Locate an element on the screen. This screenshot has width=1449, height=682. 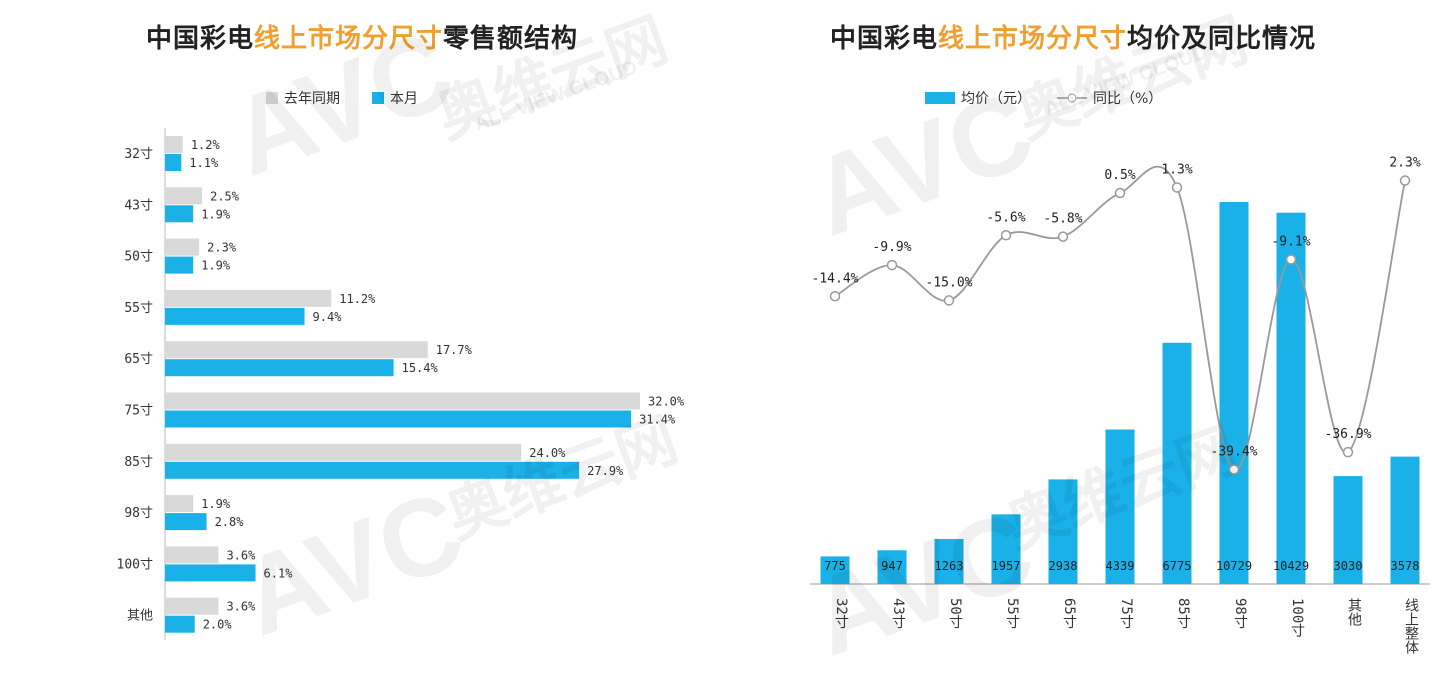
avg-price-label: 1263 is located at coordinates (949, 566).